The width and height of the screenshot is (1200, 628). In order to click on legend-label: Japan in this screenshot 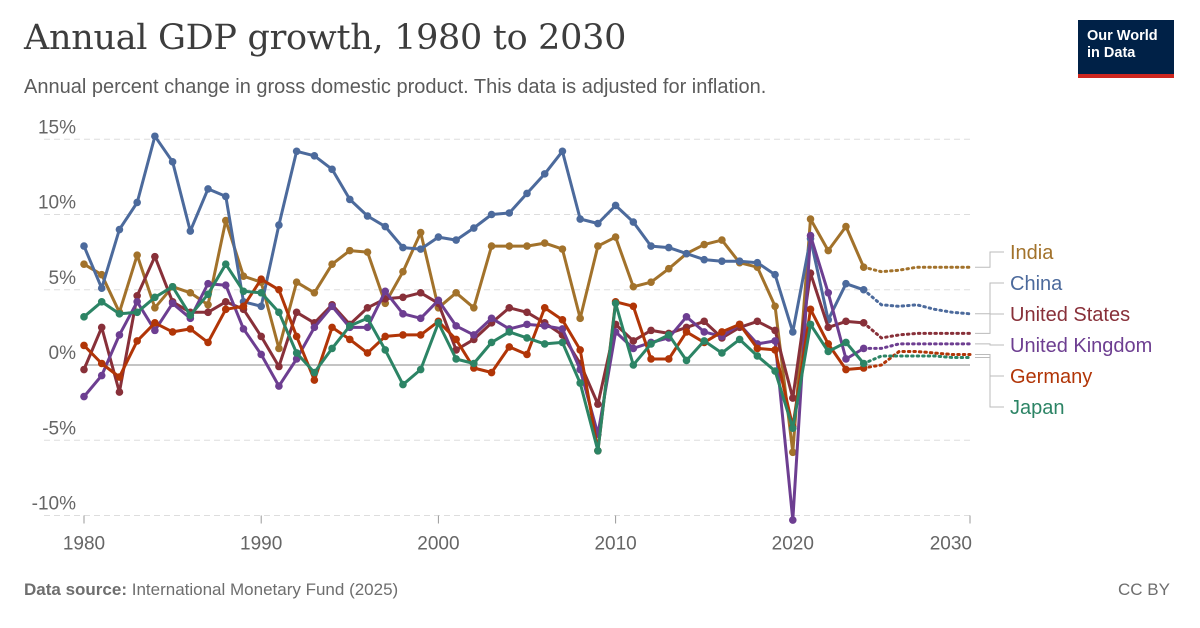, I will do `click(1037, 408)`.